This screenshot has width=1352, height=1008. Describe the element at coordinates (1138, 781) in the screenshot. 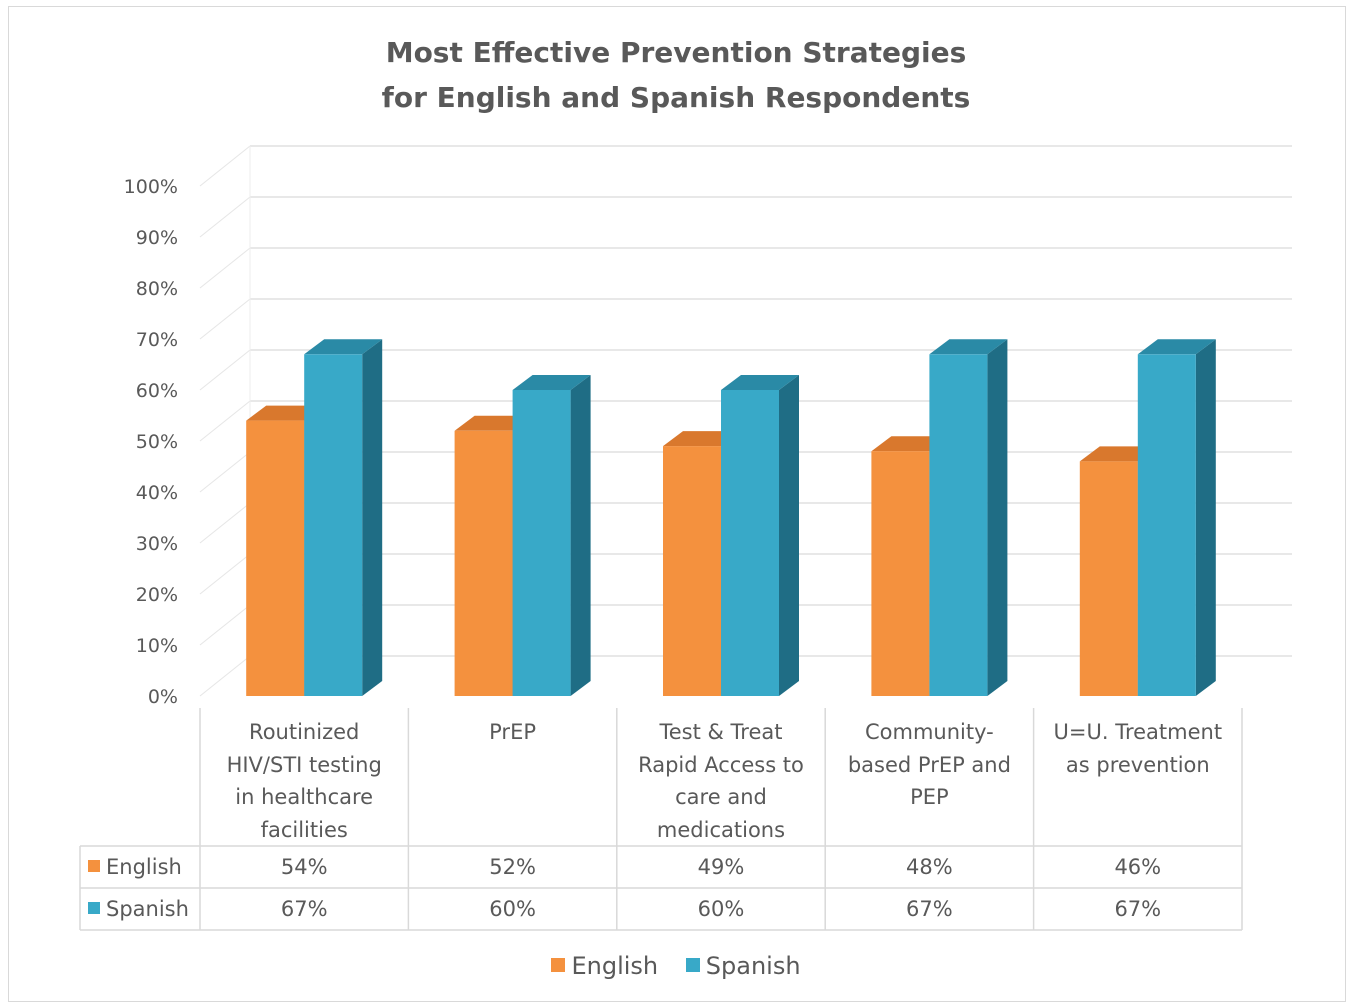

I see `category-label-5: U=U. Treatment as prevention` at that location.